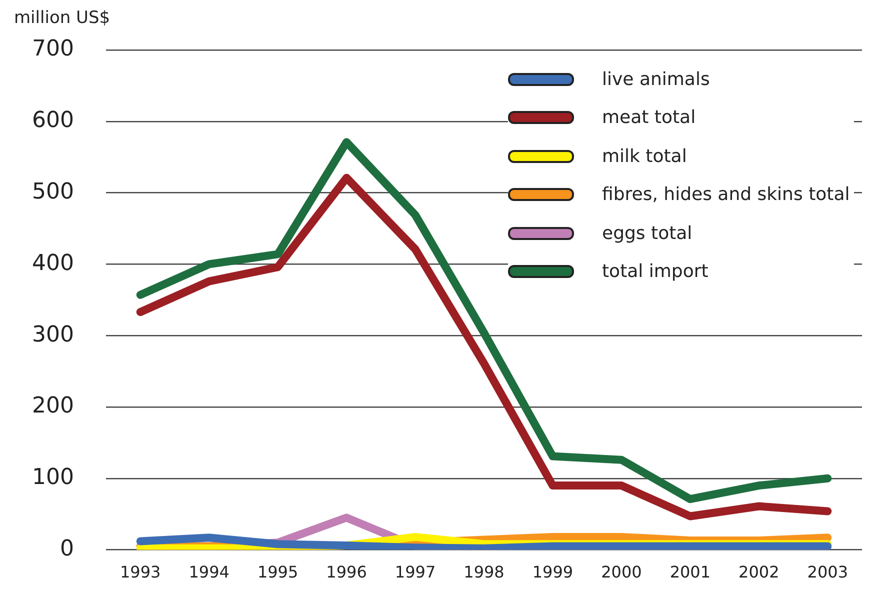  What do you see at coordinates (209, 572) in the screenshot?
I see `x-tick-label: 1994` at bounding box center [209, 572].